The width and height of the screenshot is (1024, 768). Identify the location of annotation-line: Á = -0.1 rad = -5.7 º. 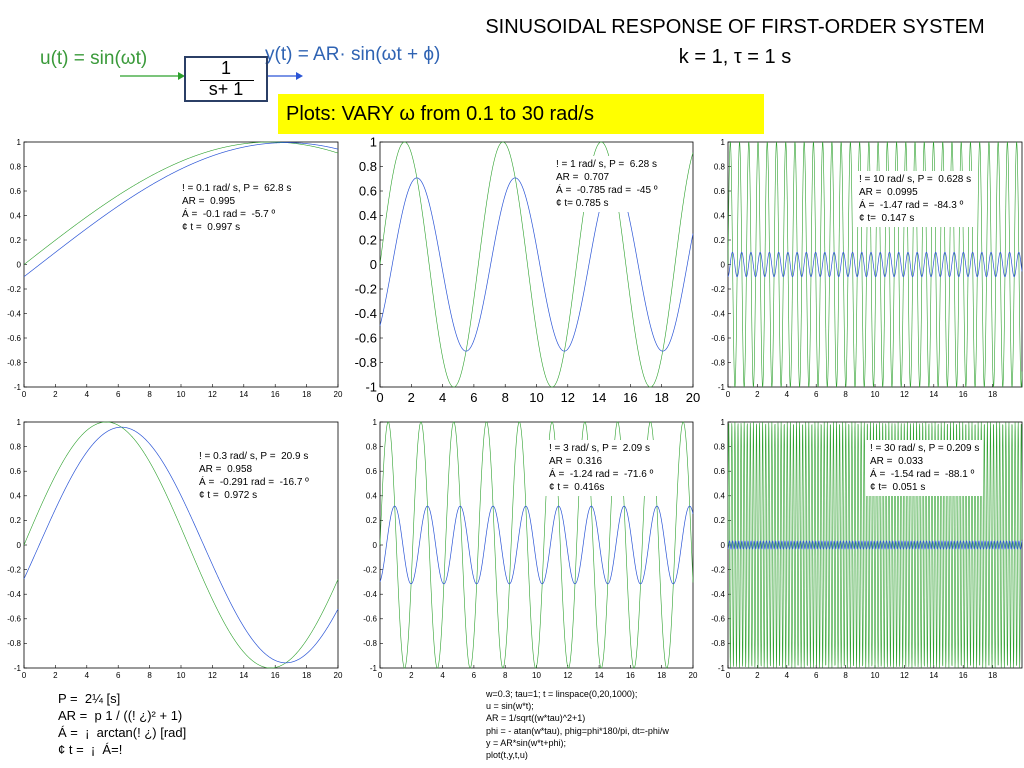
(229, 214).